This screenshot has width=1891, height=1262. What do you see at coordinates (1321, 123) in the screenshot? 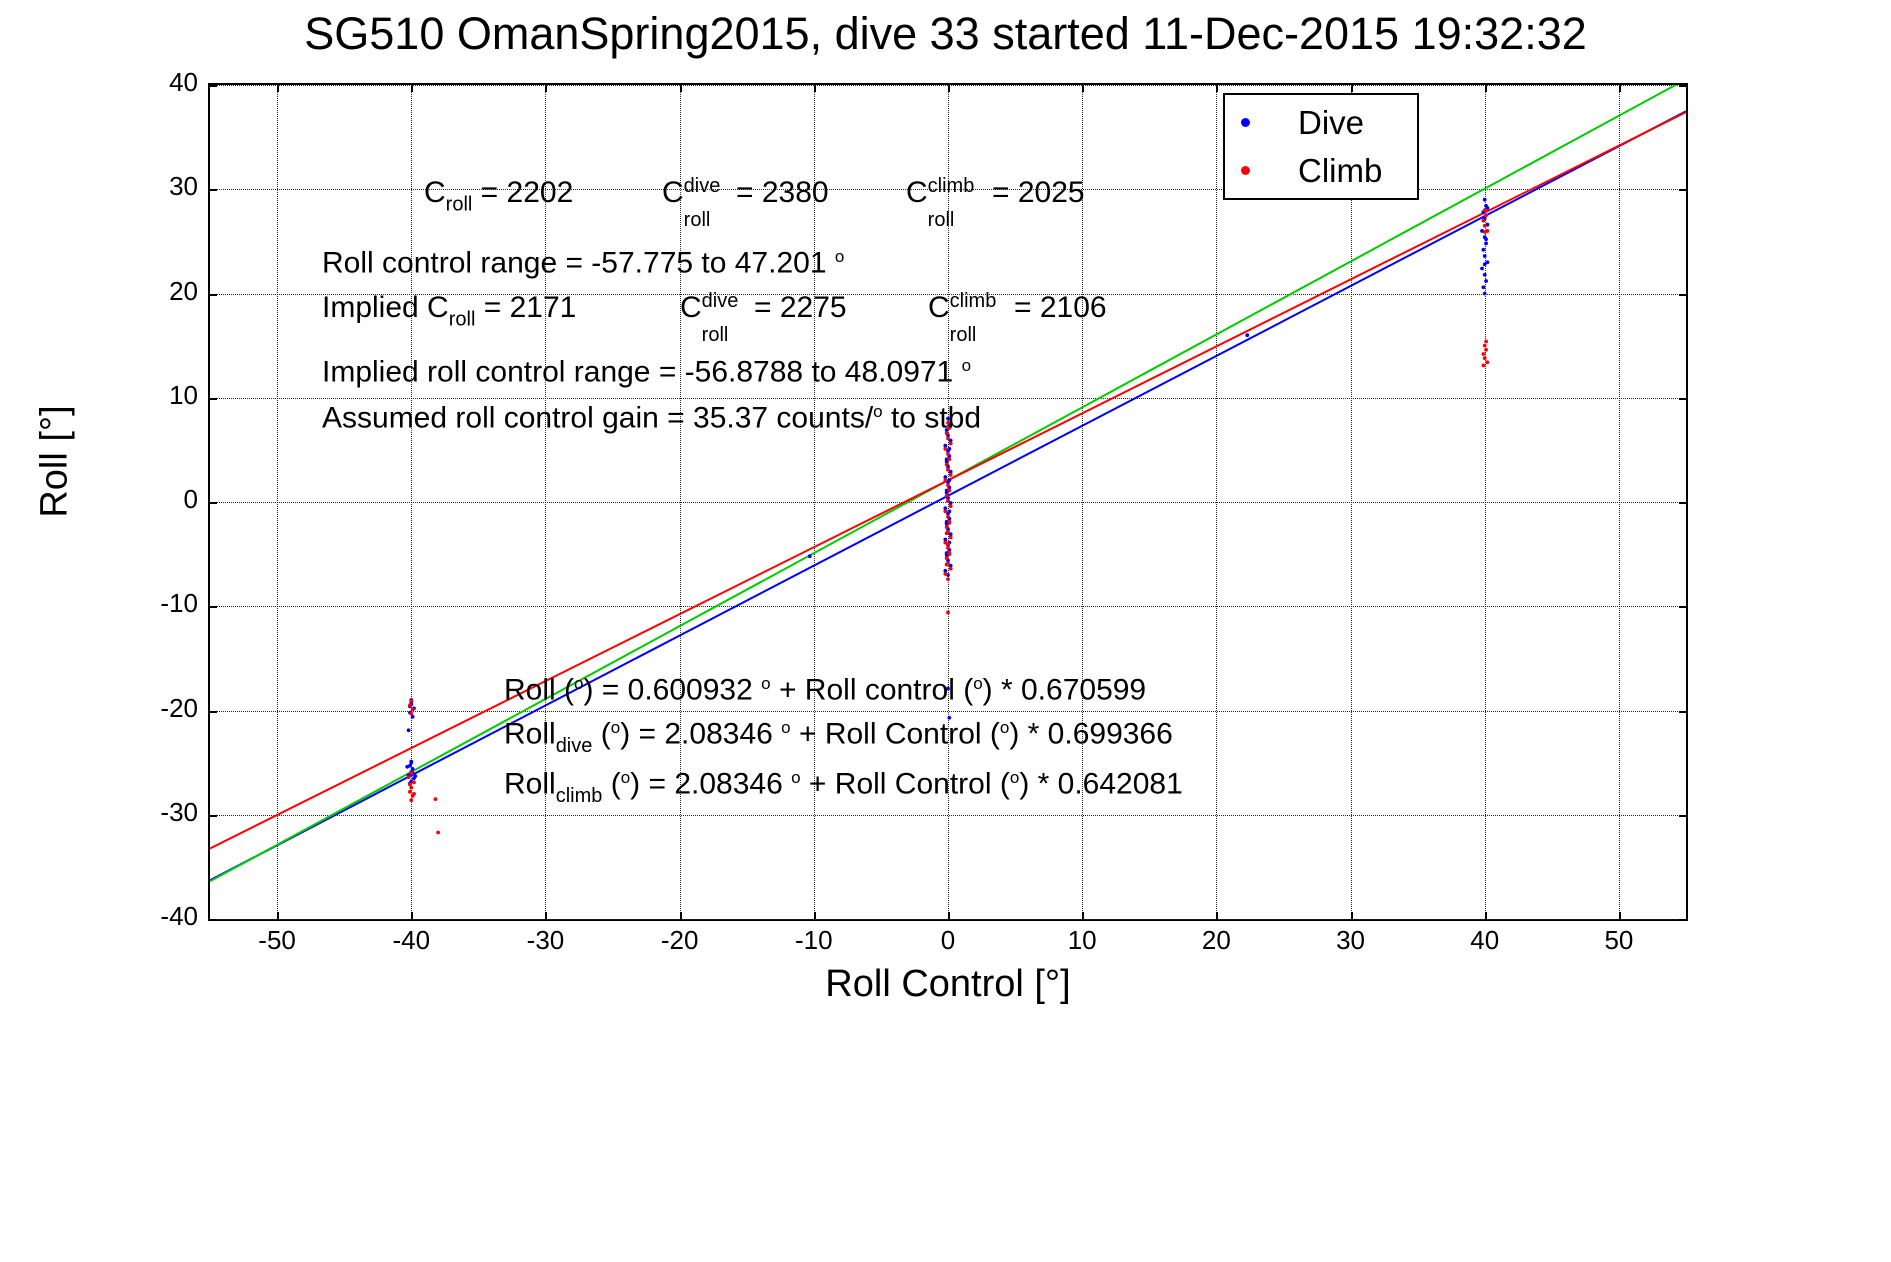
I see `legend-item-dive: Dive` at bounding box center [1321, 123].